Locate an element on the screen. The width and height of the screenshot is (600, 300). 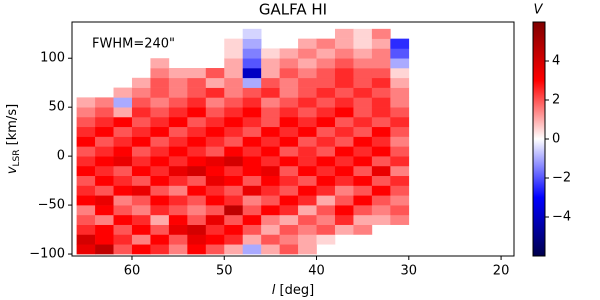
x-tick-label: 50 is located at coordinates (224, 271).